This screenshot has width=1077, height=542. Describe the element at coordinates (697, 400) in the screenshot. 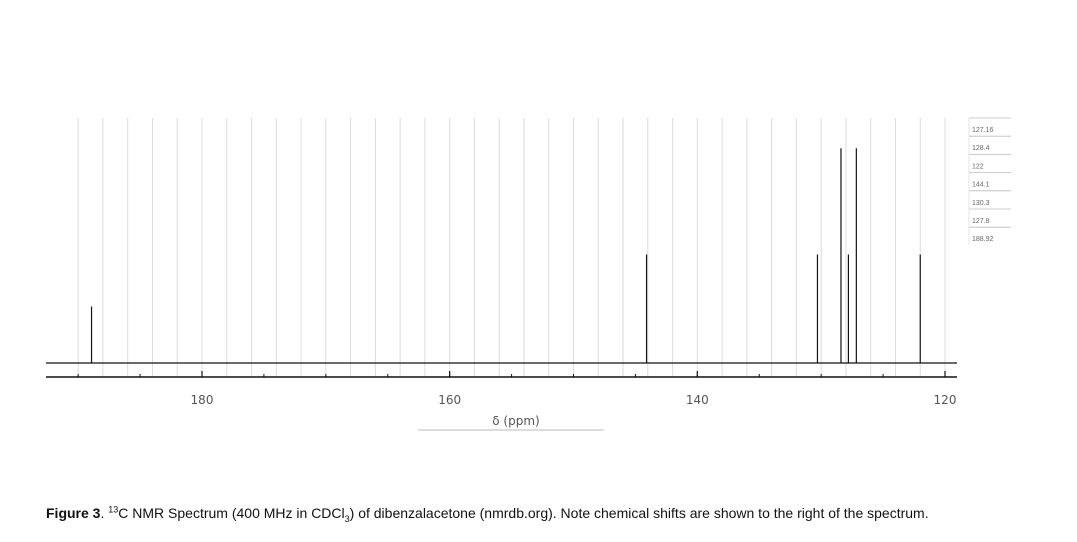

I see `tick-label: 140` at that location.